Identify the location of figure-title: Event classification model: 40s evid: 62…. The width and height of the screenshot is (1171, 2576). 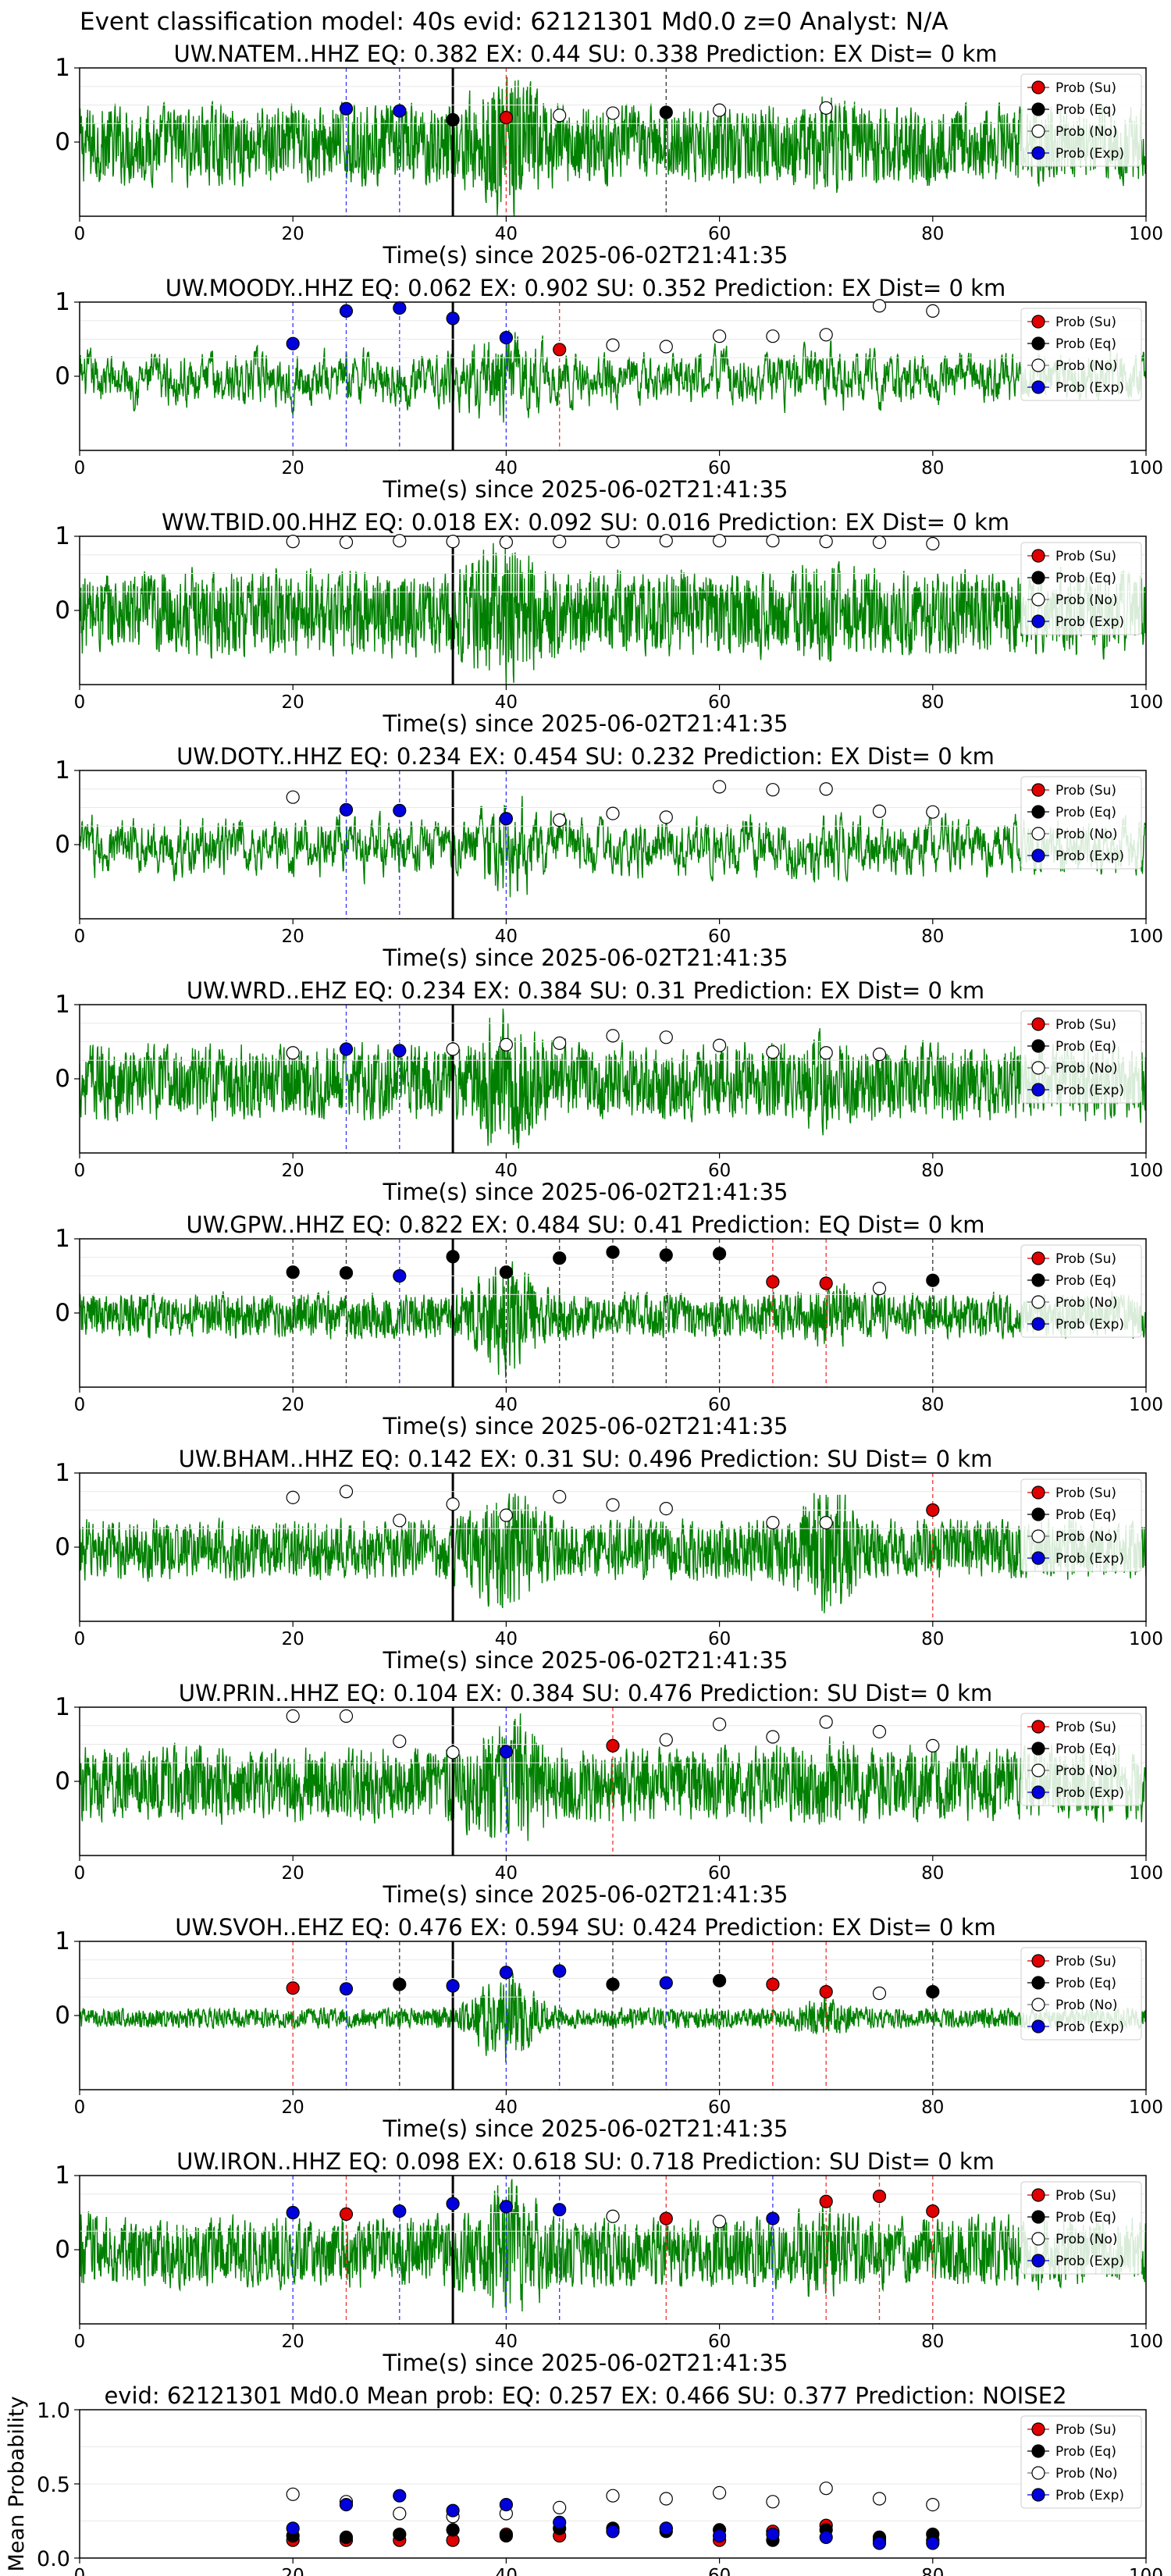
(514, 22).